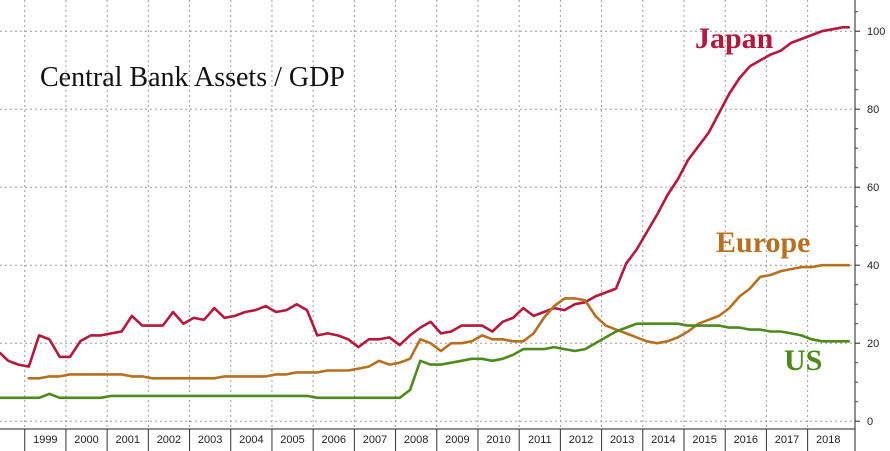  Describe the element at coordinates (746, 440) in the screenshot. I see `x-tick-label-2016: 2016` at that location.